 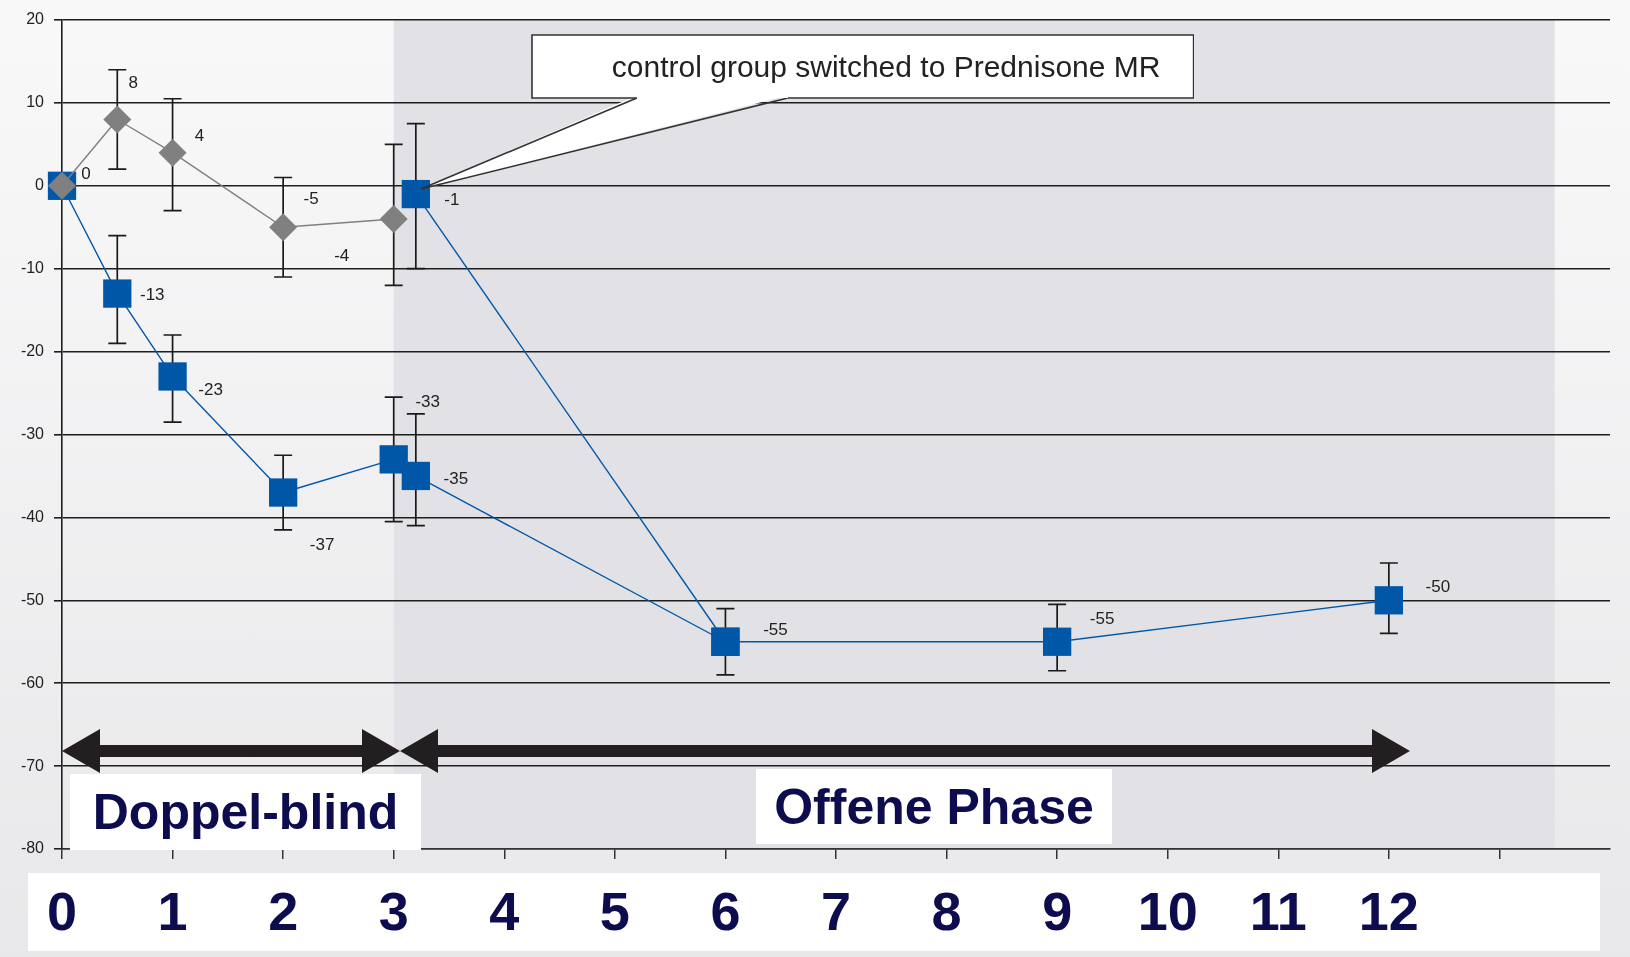 I want to click on data-label: -1, so click(x=452, y=199).